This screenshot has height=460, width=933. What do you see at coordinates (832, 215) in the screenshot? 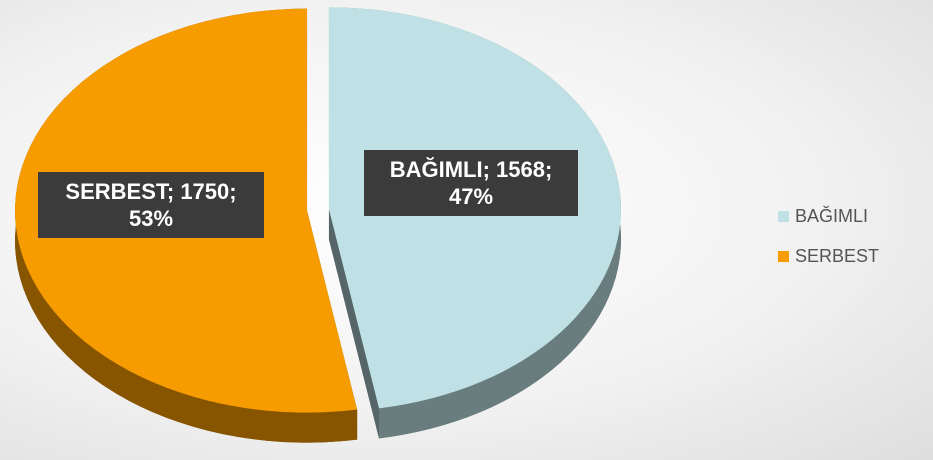
I see `legend-label: BAĞIMLI` at bounding box center [832, 215].